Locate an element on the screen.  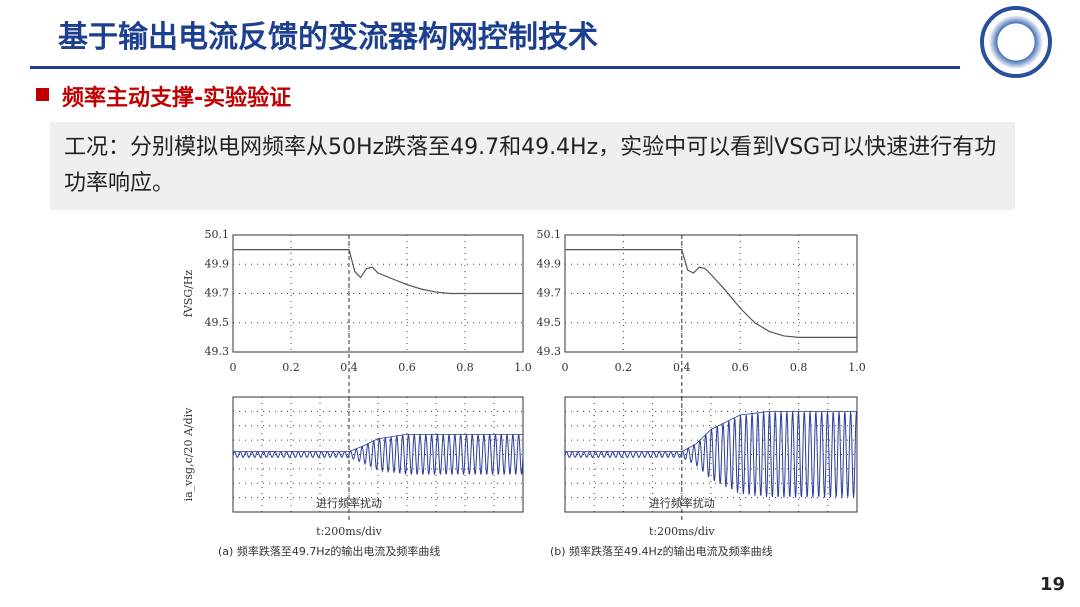
bullet is located at coordinates (42, 94).